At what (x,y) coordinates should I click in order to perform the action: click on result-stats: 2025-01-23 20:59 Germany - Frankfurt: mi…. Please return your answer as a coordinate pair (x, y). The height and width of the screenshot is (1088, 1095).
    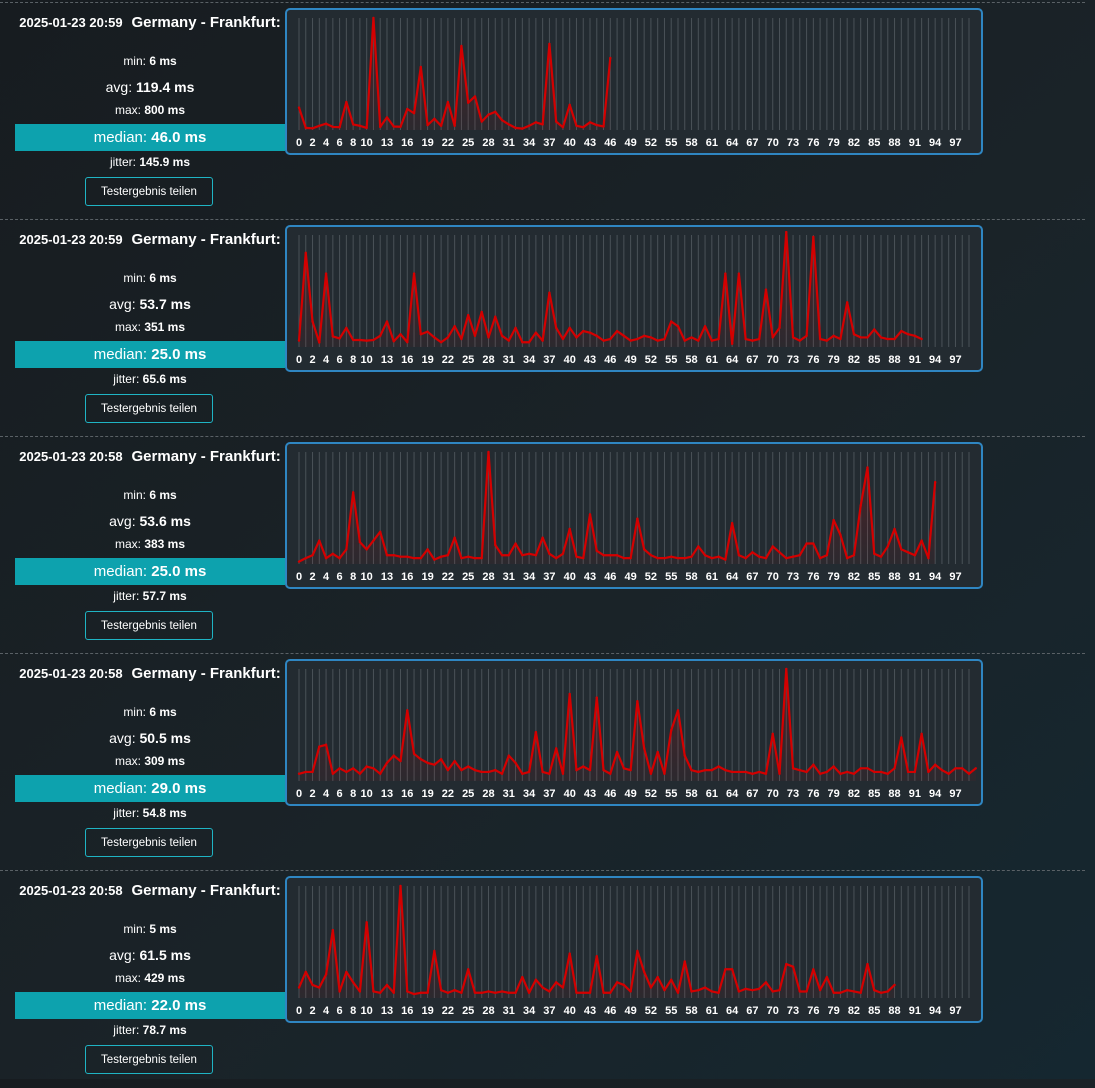
    Looking at the image, I should click on (150, 111).